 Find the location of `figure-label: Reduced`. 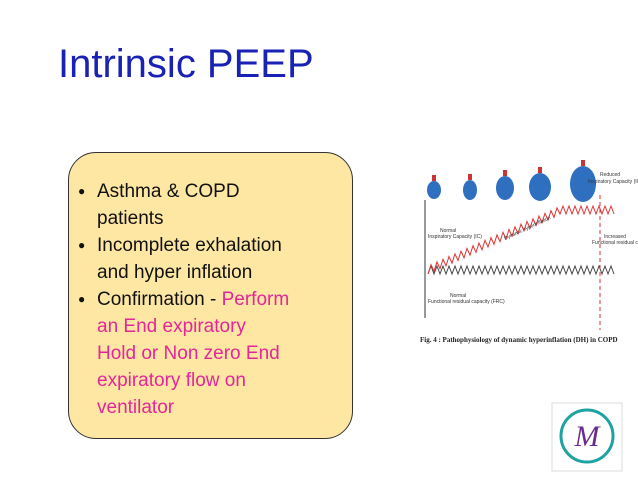

figure-label: Reduced is located at coordinates (610, 175).